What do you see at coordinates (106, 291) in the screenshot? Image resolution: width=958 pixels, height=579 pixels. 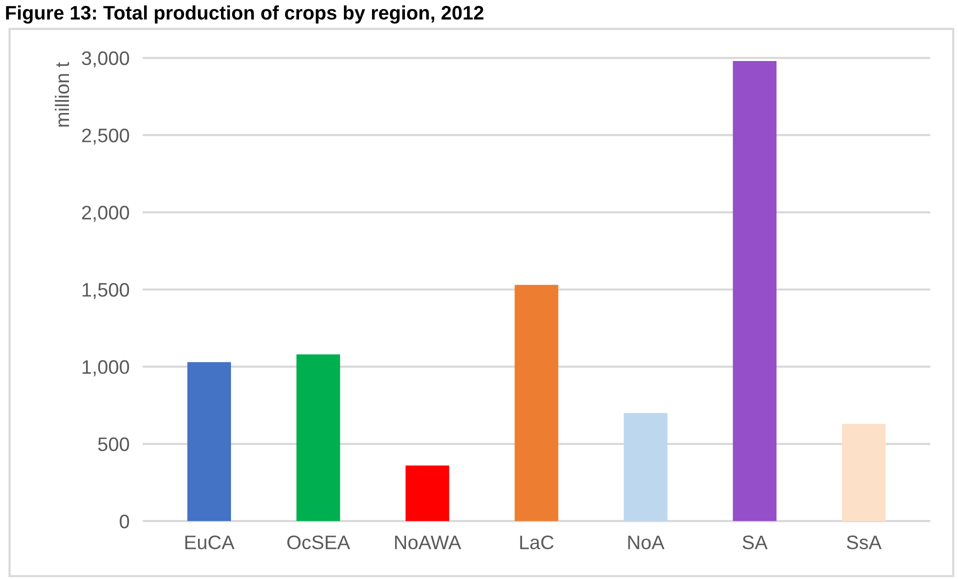 I see `y-tick-label: 1,500` at bounding box center [106, 291].